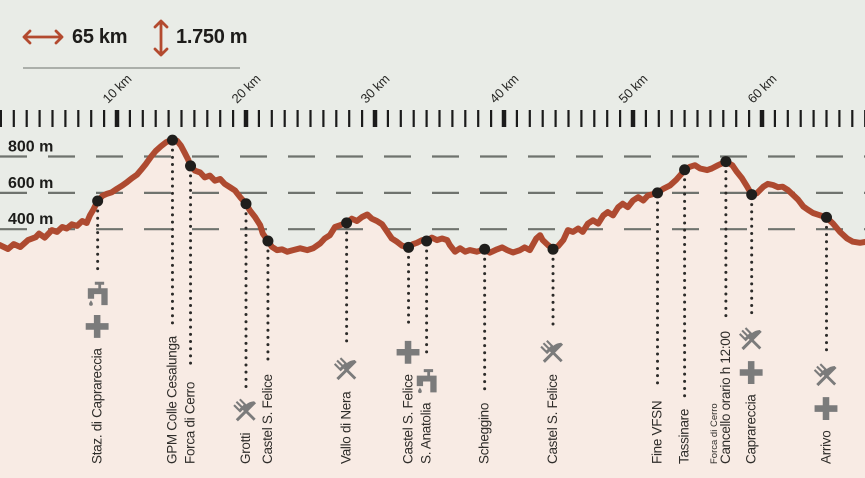 The width and height of the screenshot is (865, 478). Describe the element at coordinates (714, 433) in the screenshot. I see `poi-sublabel: Forca di Cerro` at that location.